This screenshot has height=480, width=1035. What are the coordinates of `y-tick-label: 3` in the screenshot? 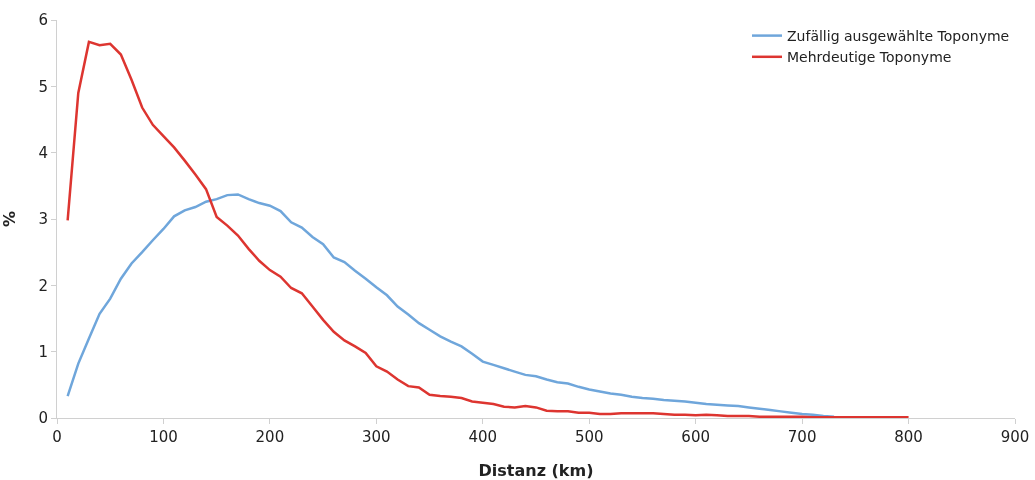 It's located at (43, 219).